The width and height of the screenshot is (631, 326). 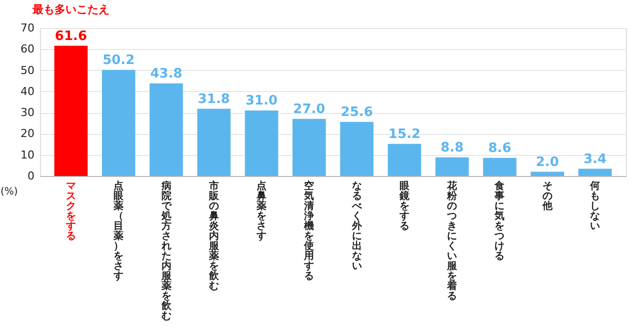 I want to click on data-label: 25.6, so click(x=356, y=112).